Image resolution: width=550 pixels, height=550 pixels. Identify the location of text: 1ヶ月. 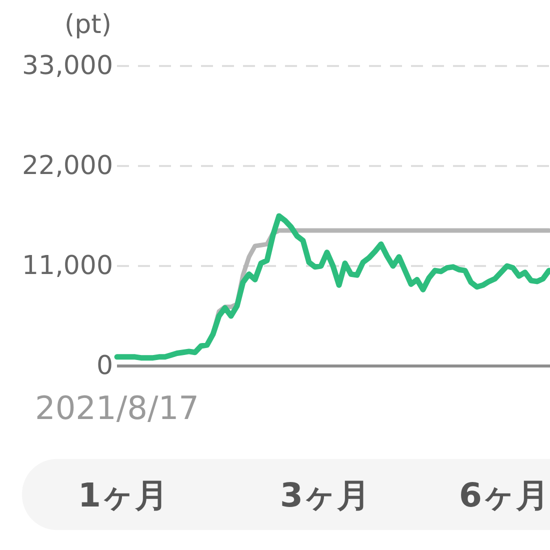
(123, 495).